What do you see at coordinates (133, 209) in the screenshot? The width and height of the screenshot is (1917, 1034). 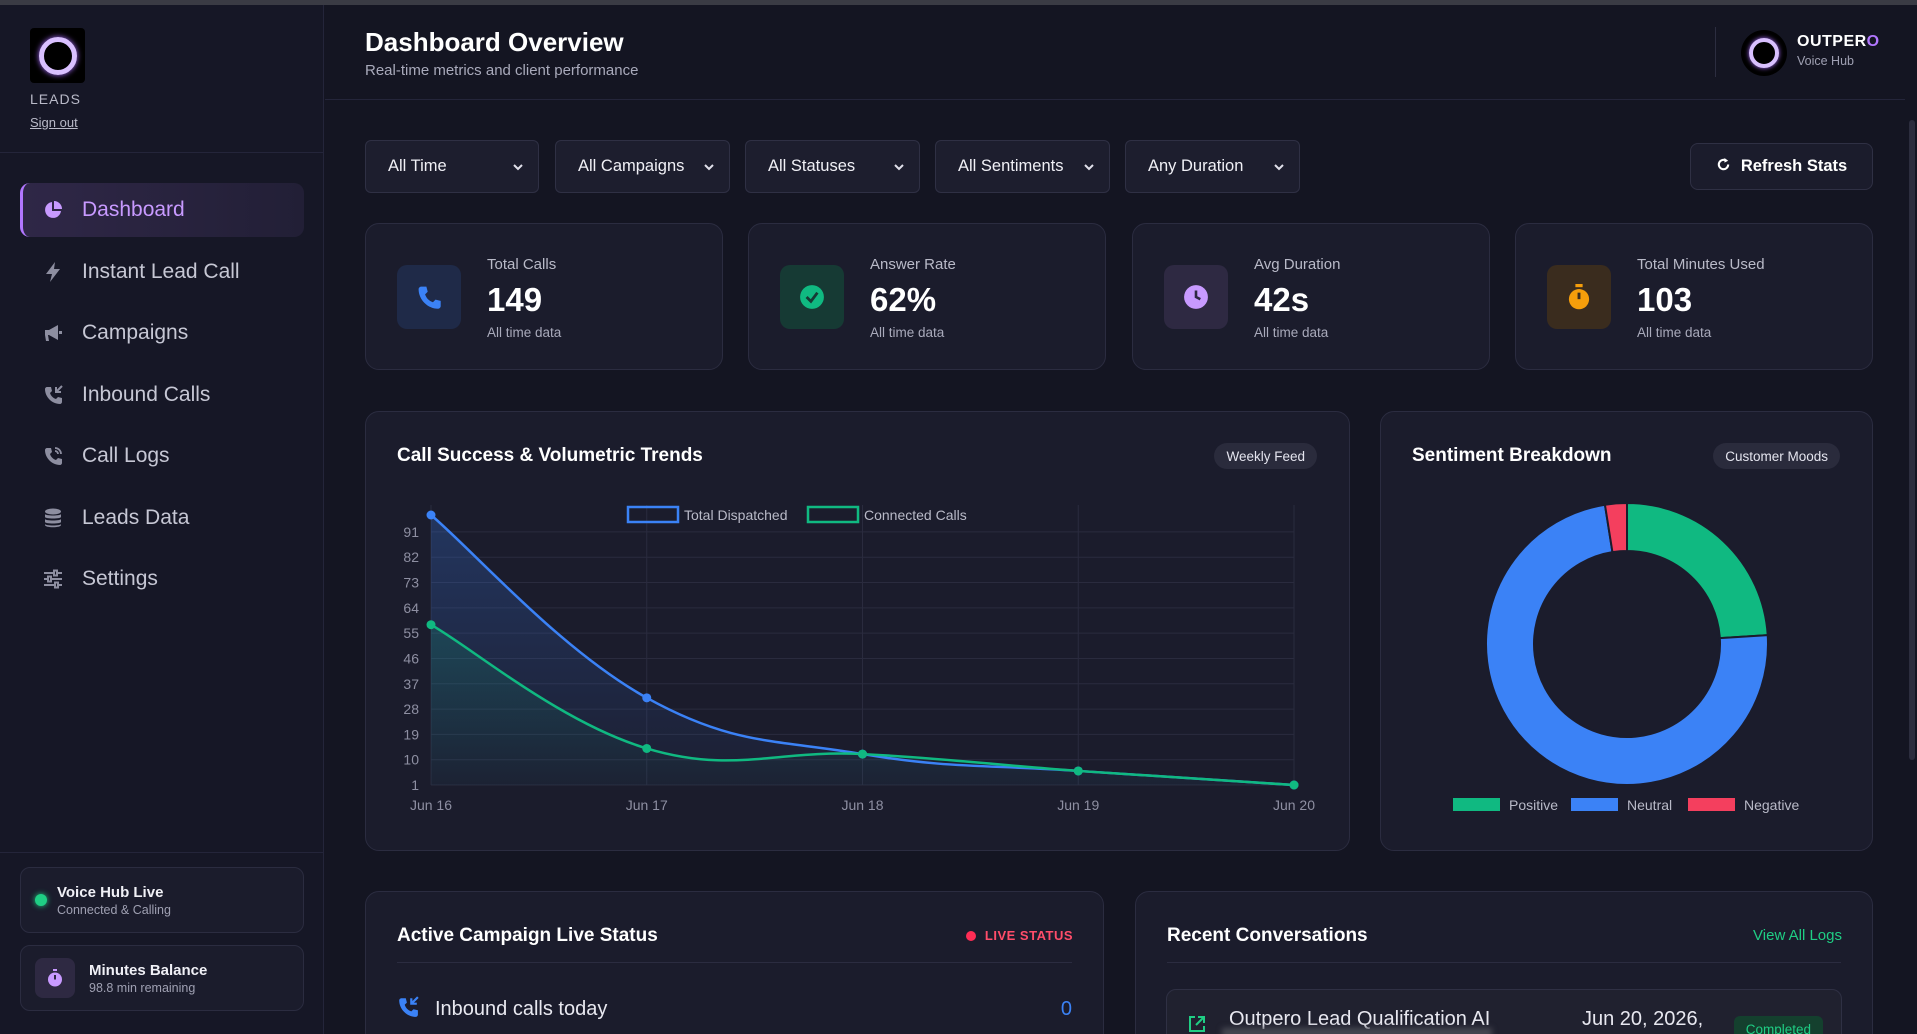 I see `sidebar-item-label: Dashboard` at bounding box center [133, 209].